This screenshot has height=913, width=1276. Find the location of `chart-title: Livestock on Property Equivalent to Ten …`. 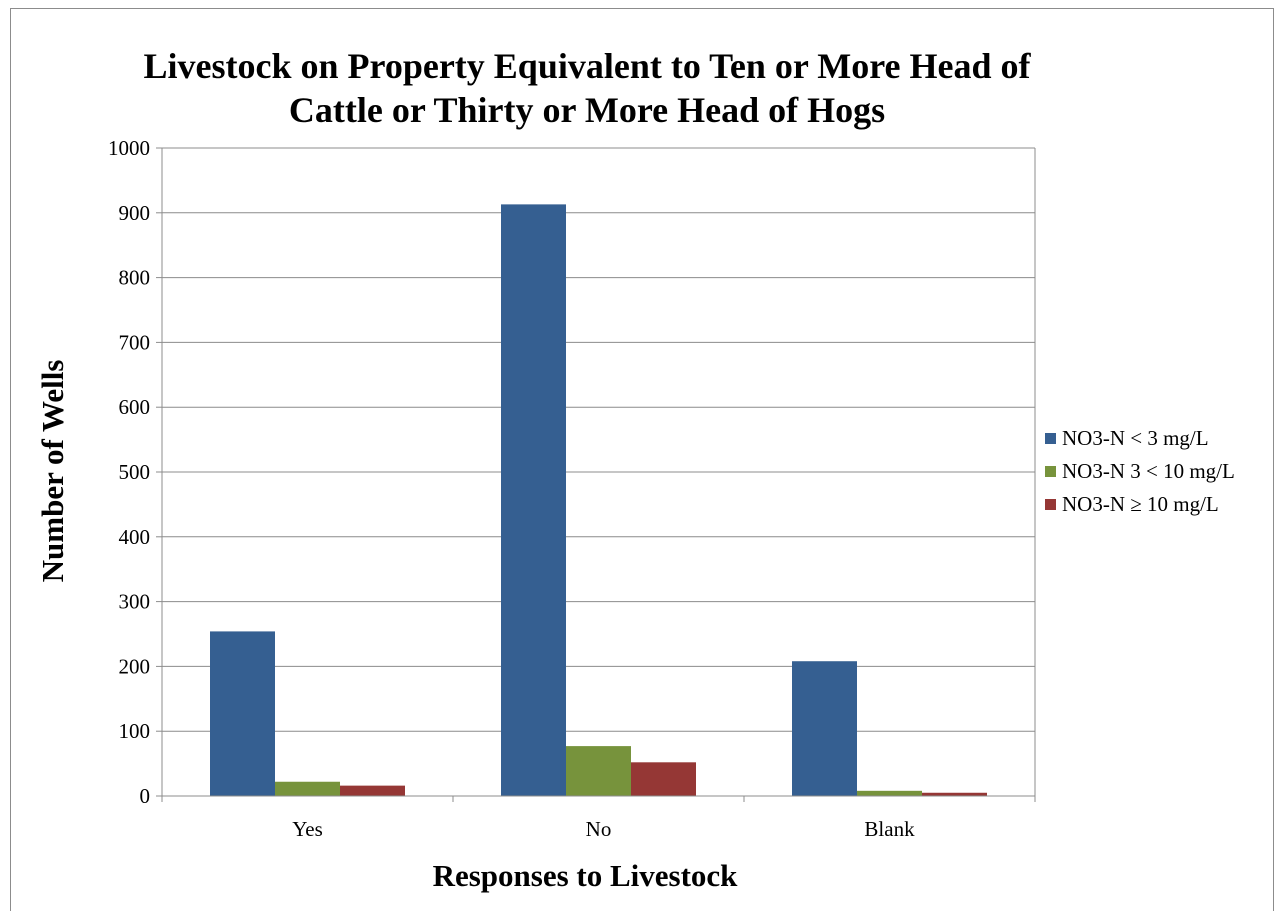

chart-title: Livestock on Property Equivalent to Ten … is located at coordinates (588, 88).